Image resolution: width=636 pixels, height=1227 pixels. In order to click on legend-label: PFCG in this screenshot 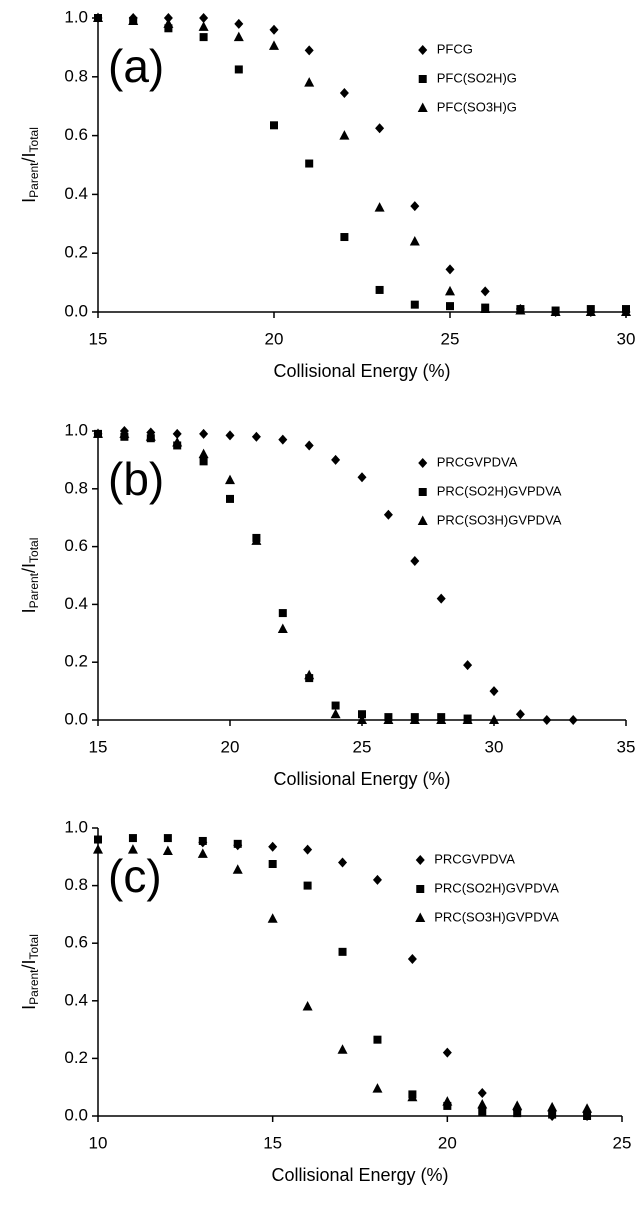, I will do `click(455, 48)`.